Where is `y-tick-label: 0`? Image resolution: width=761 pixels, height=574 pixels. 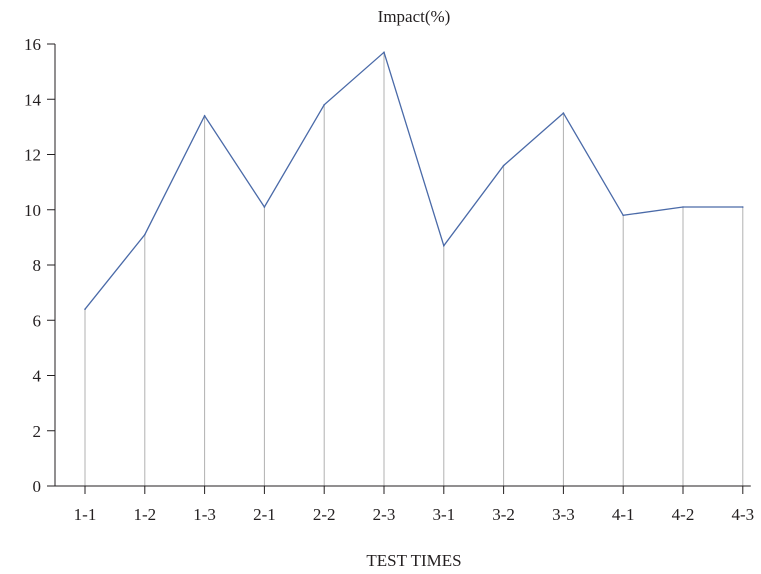
y-tick-label: 0 is located at coordinates (37, 486).